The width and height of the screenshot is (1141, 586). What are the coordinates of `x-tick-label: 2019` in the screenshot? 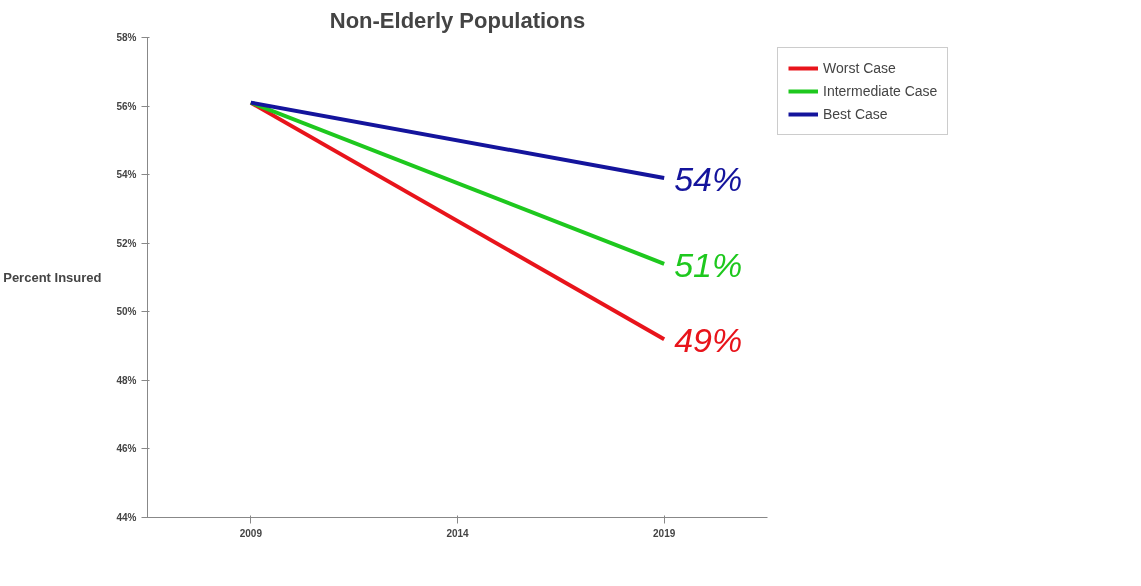 It's located at (664, 533).